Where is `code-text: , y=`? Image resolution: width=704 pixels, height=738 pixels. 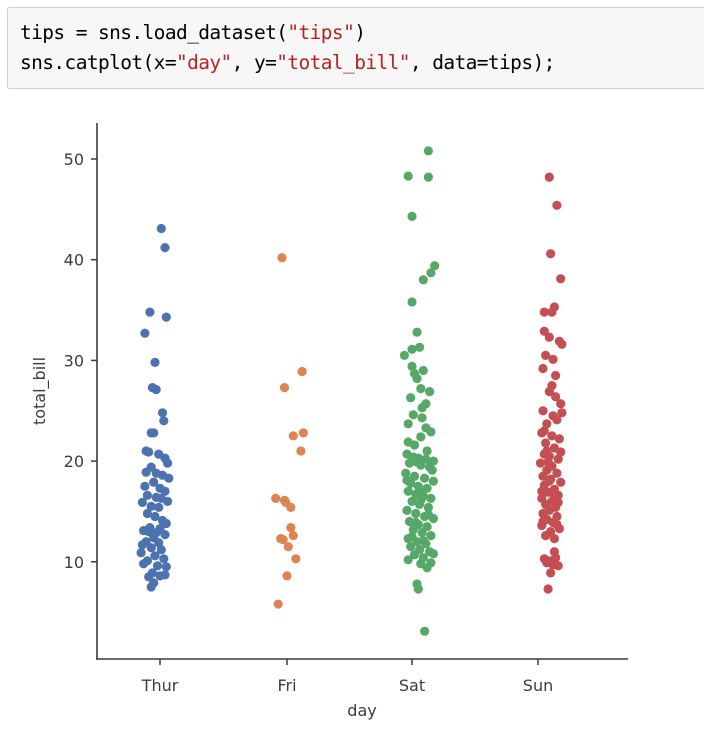
code-text: , y= is located at coordinates (254, 62).